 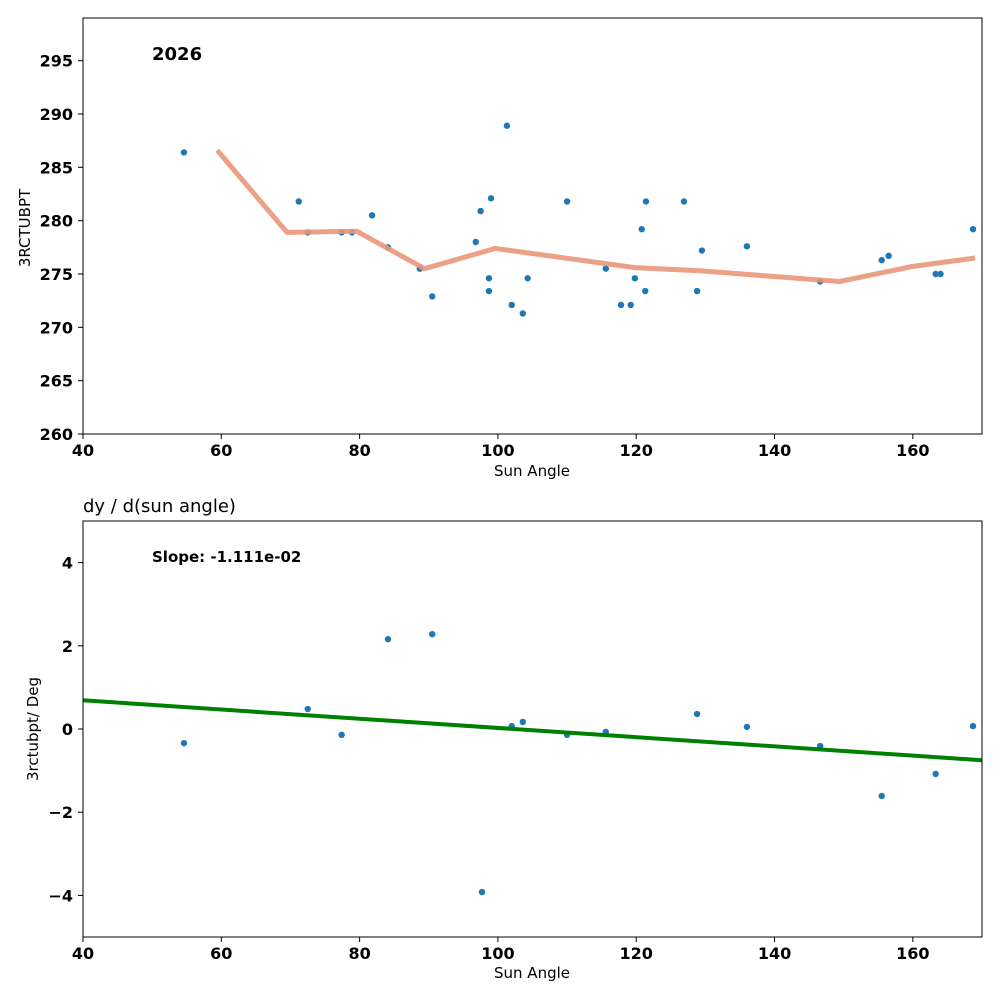 I want to click on top-x-tick-label: 100, so click(x=497, y=450).